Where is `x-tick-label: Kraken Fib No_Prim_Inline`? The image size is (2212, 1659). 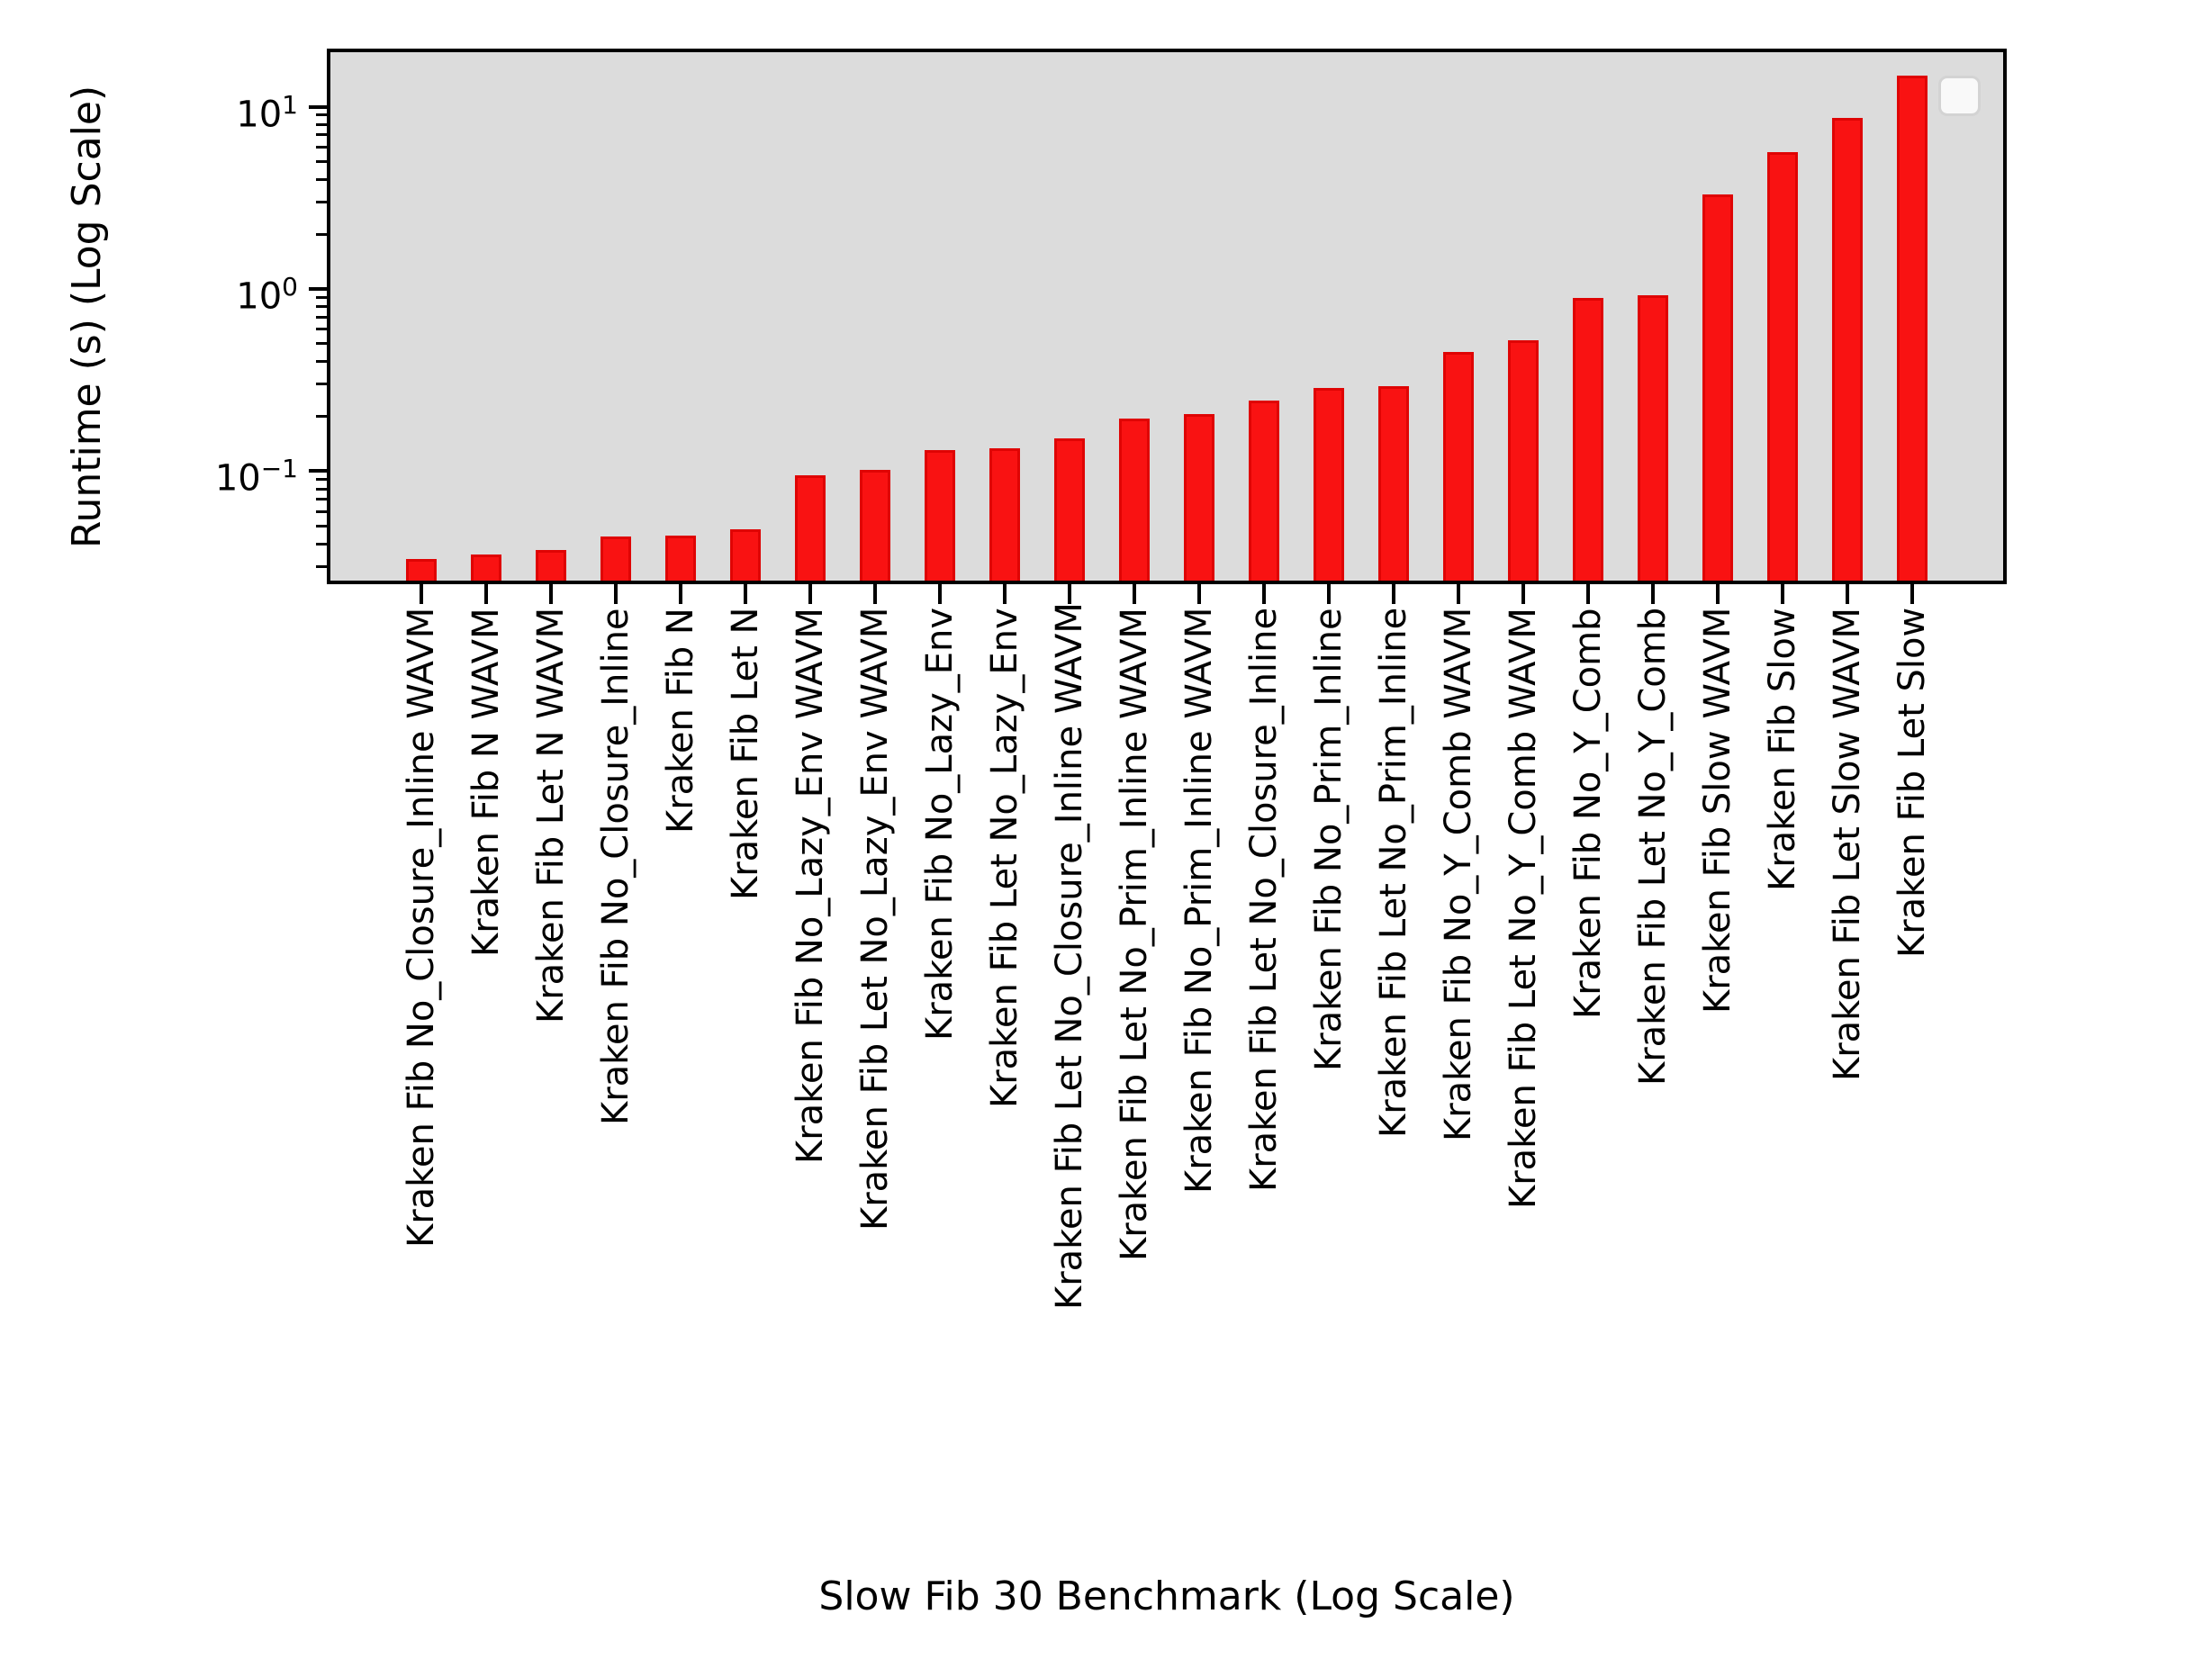
x-tick-label: Kraken Fib No_Prim_Inline is located at coordinates (1329, 839).